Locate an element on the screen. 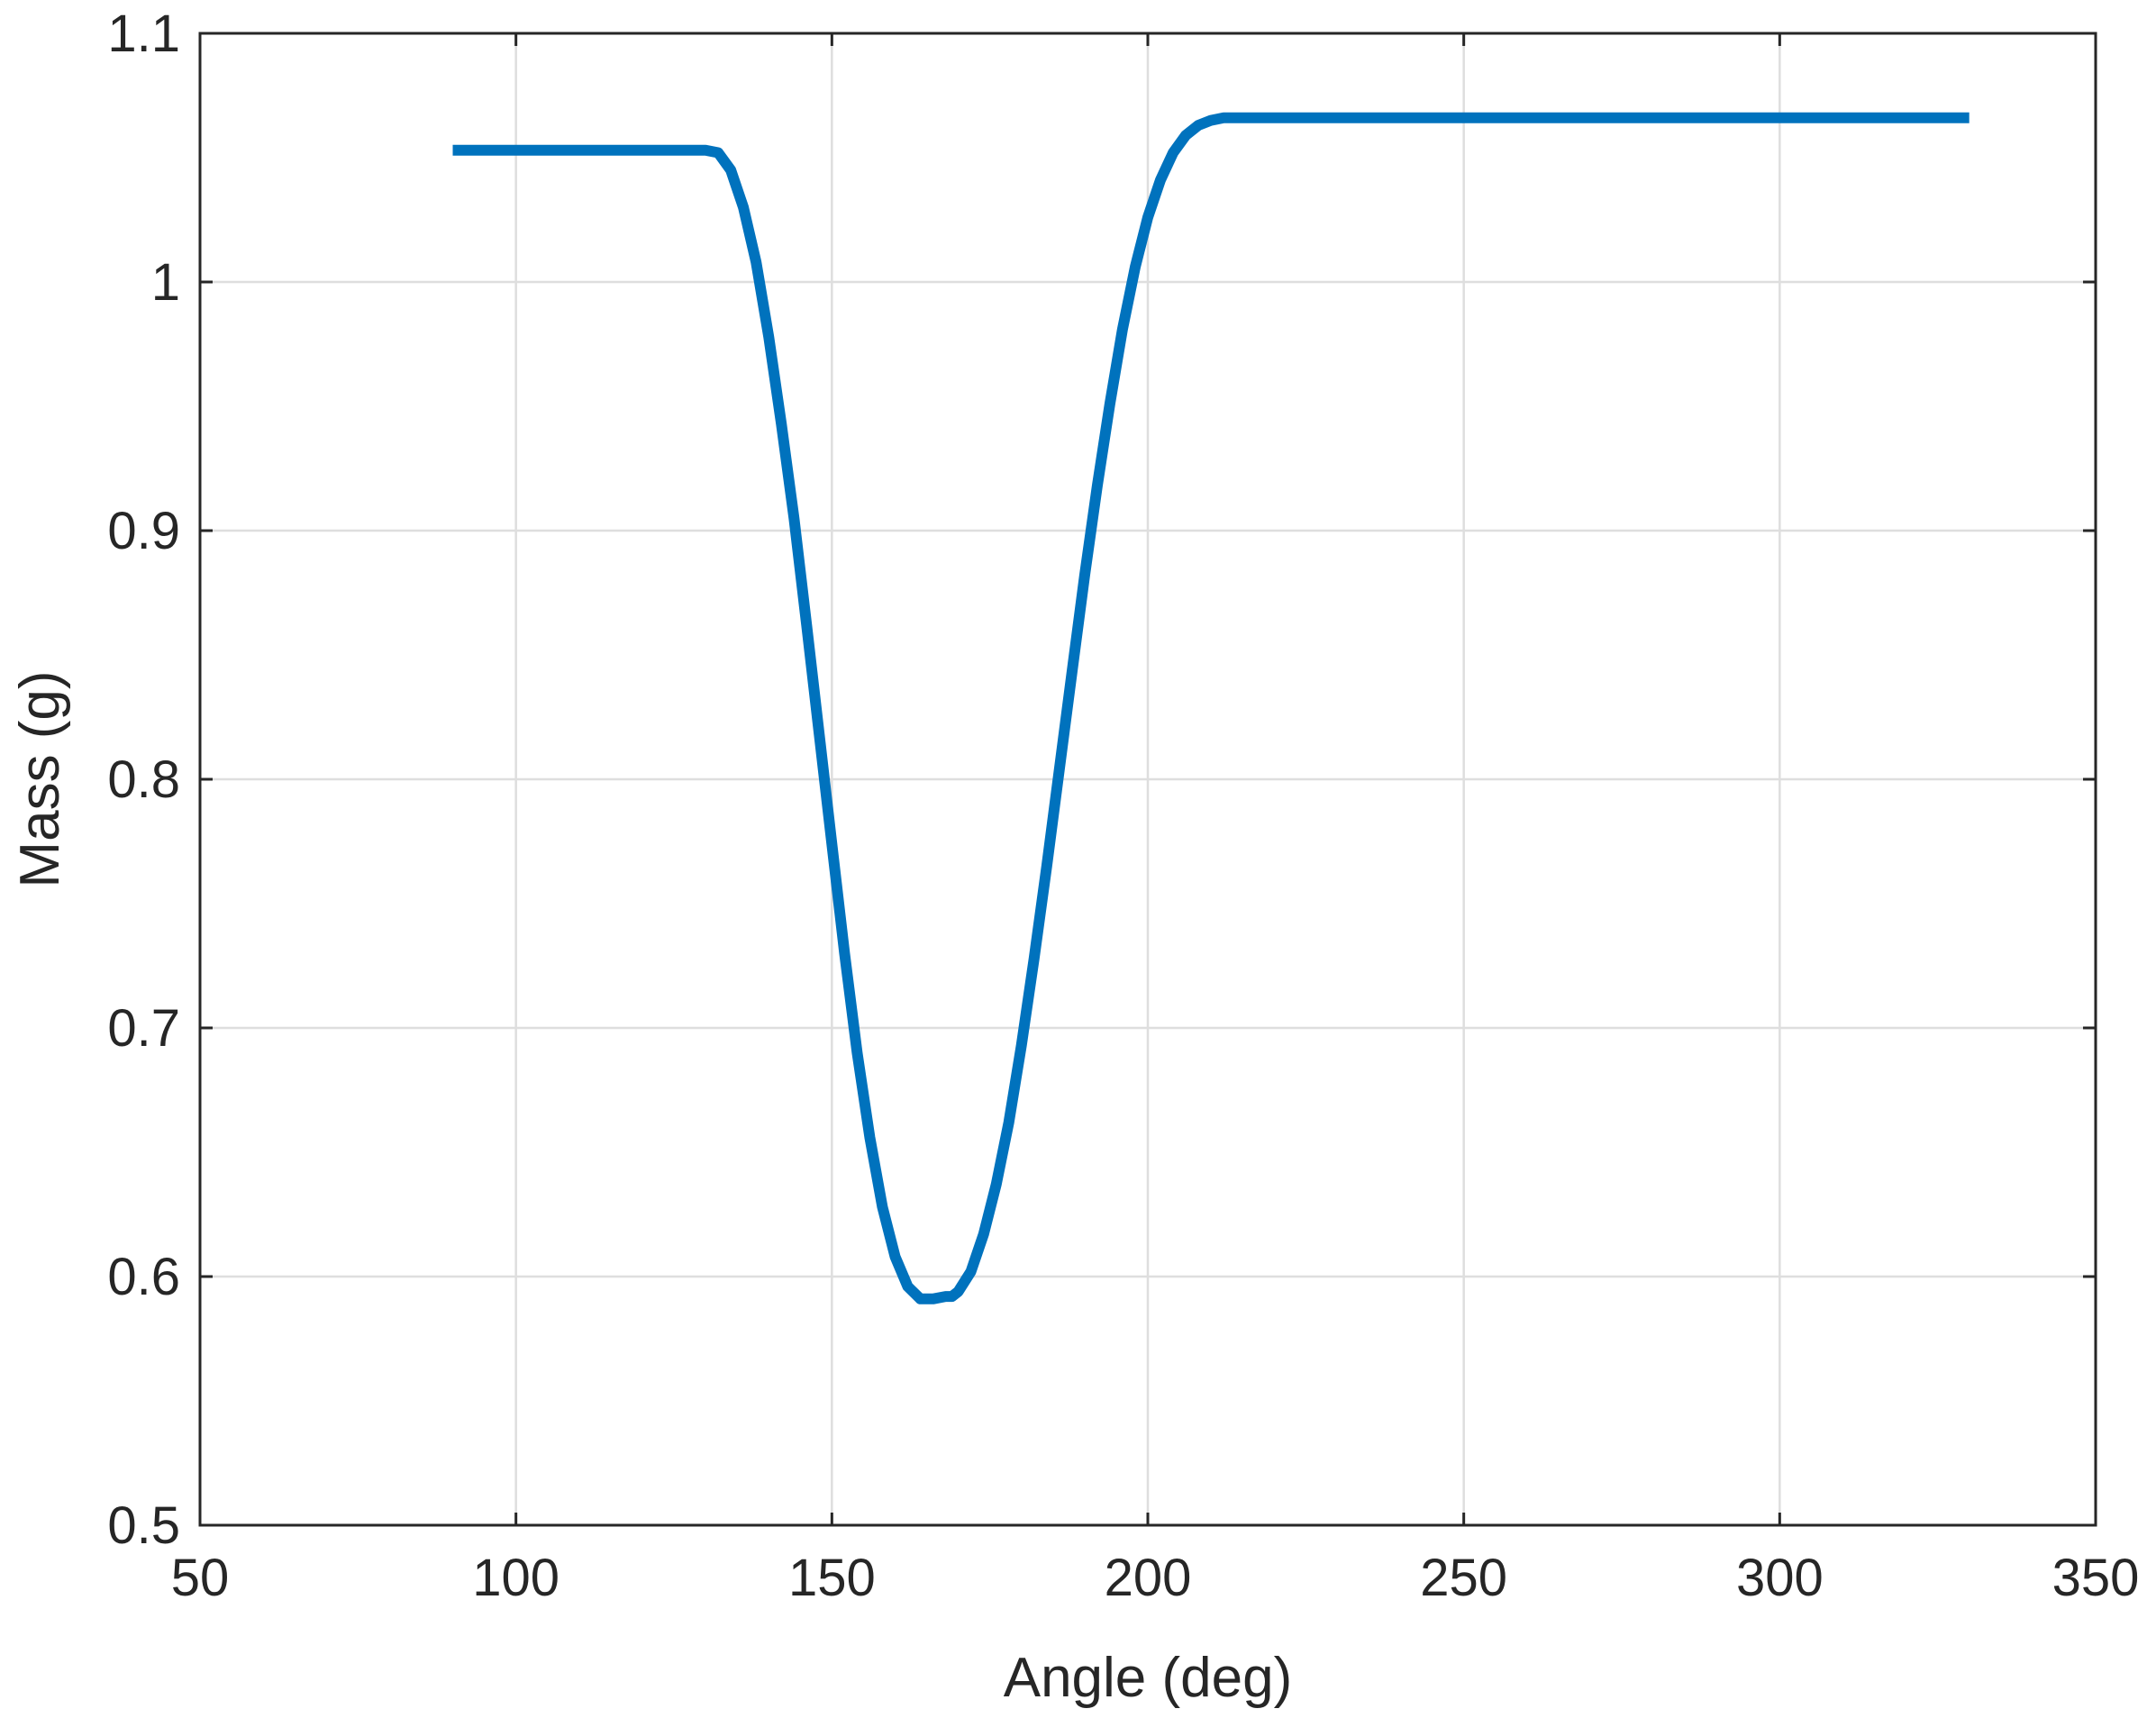 The width and height of the screenshot is (2156, 1727). y-tick-labels: 0.5 0.6 0.7 0.8 0.9 1 1.1 is located at coordinates (143, 780).